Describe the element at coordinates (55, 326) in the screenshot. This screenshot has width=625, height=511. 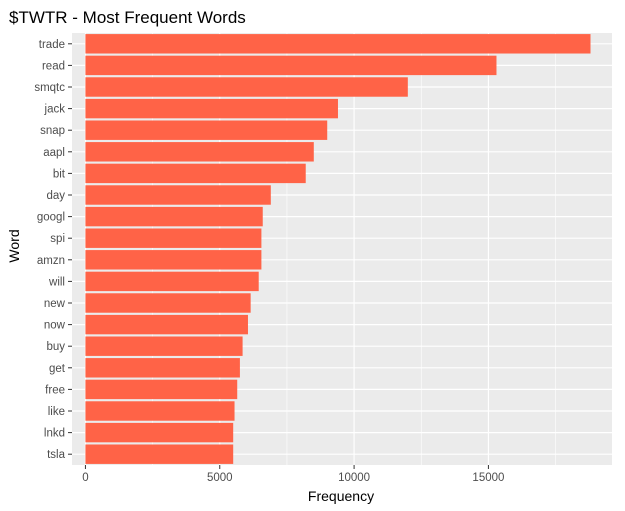
I see `y-tick-label: now` at that location.